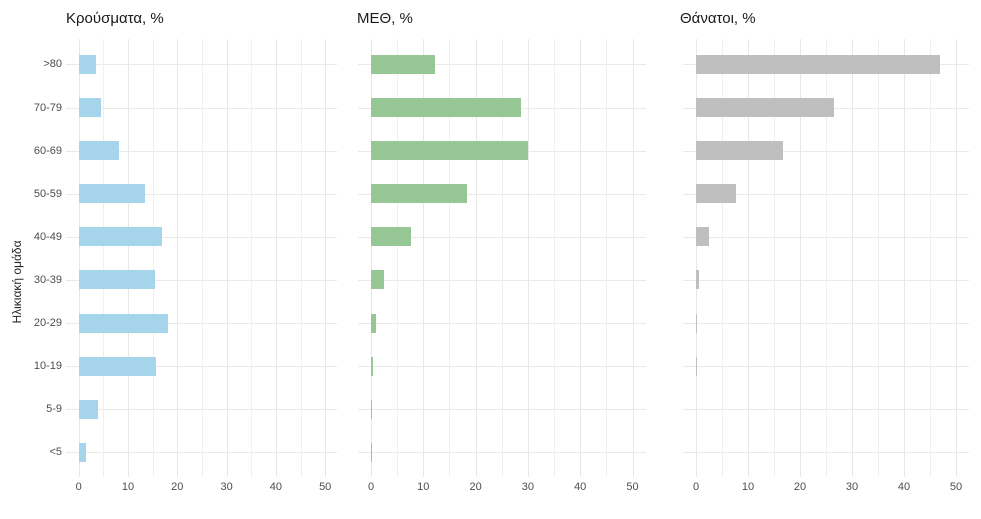 The image size is (981, 519). What do you see at coordinates (52, 64) in the screenshot?
I see `y-category-label: >80` at bounding box center [52, 64].